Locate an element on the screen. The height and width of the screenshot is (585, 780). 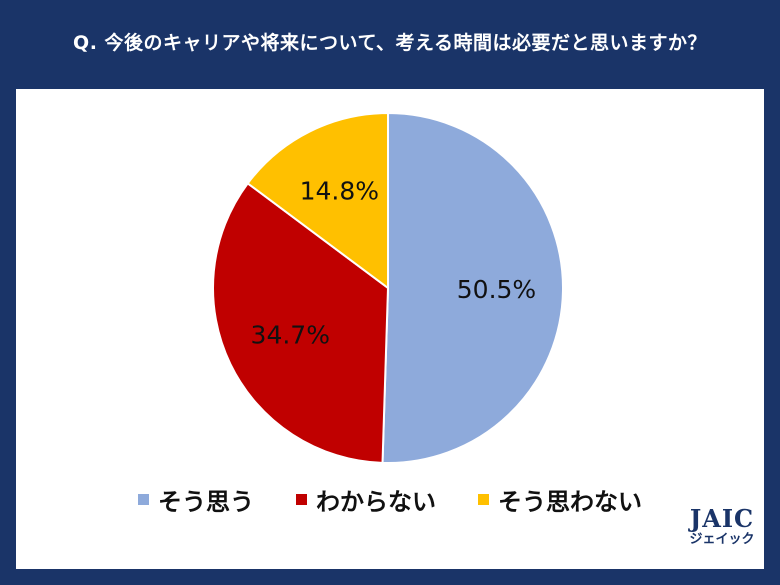
pie-slice-agree is located at coordinates (472, 287).